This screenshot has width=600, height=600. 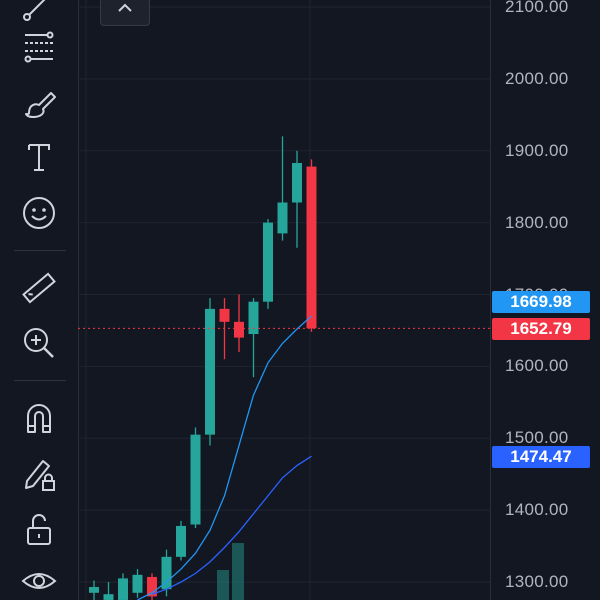 I want to click on magnet-tool, so click(x=39, y=418).